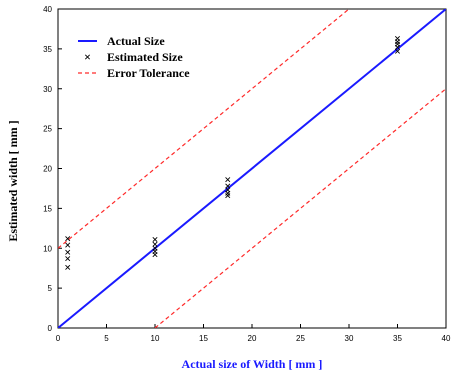 The image size is (454, 374). What do you see at coordinates (252, 338) in the screenshot?
I see `x-tick-label: 20` at bounding box center [252, 338].